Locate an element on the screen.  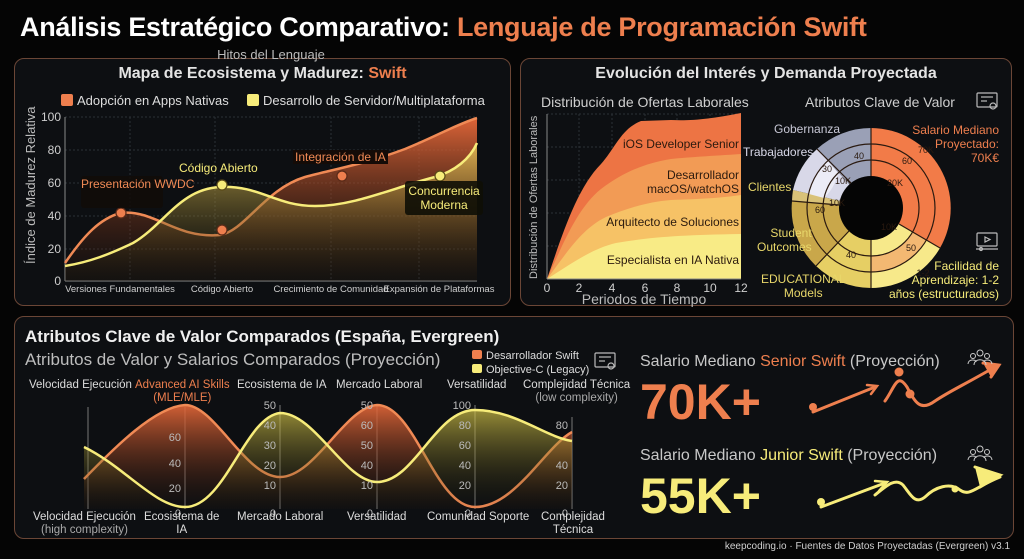
salary-note: Salario Mediano Proyectado: 70K€ is located at coordinates (955, 144).